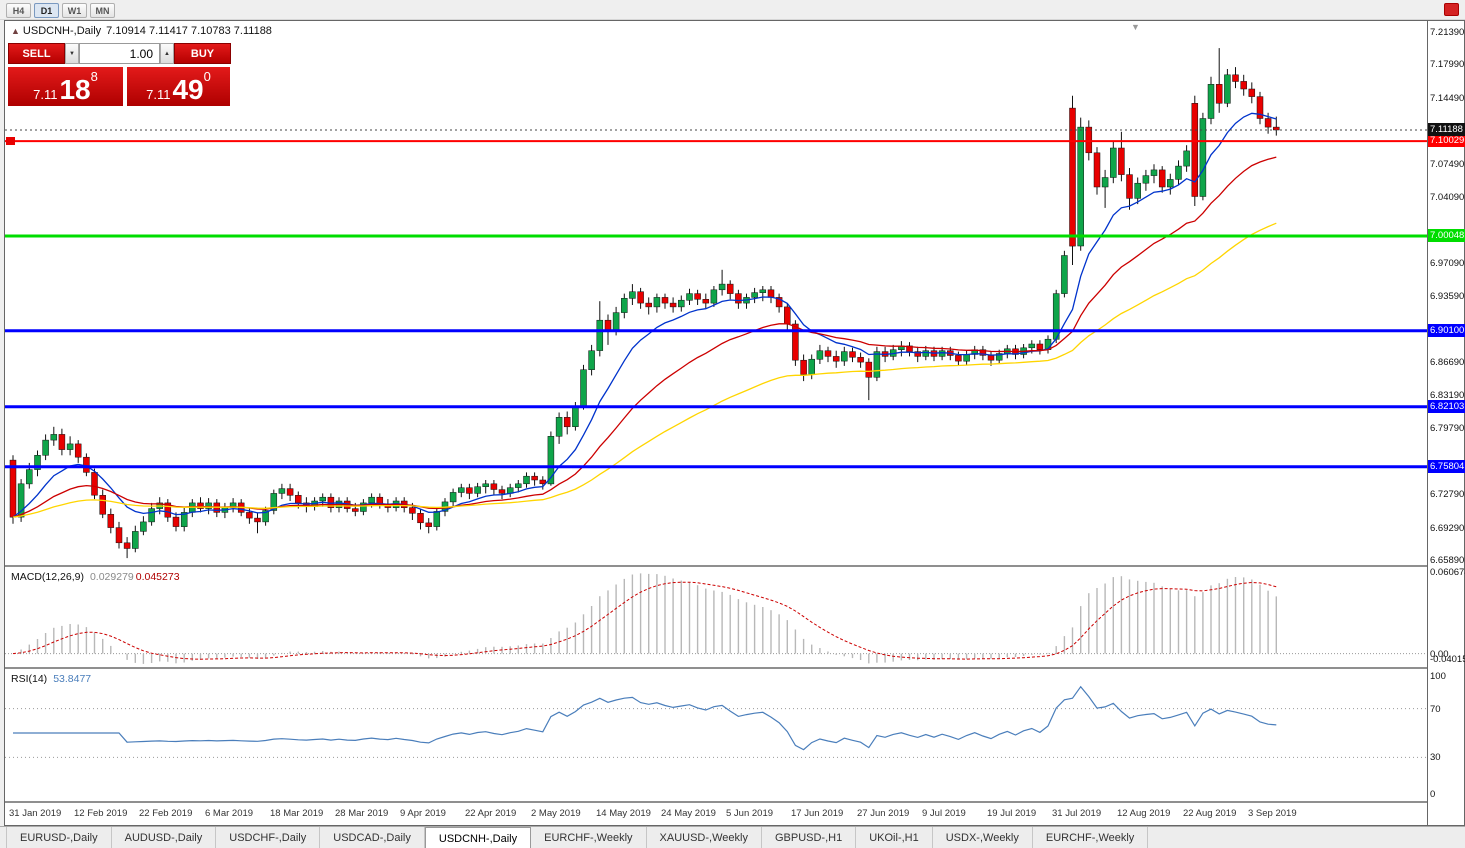  Describe the element at coordinates (29, 679) in the screenshot. I see `rsi-name: RSI(14)` at that location.